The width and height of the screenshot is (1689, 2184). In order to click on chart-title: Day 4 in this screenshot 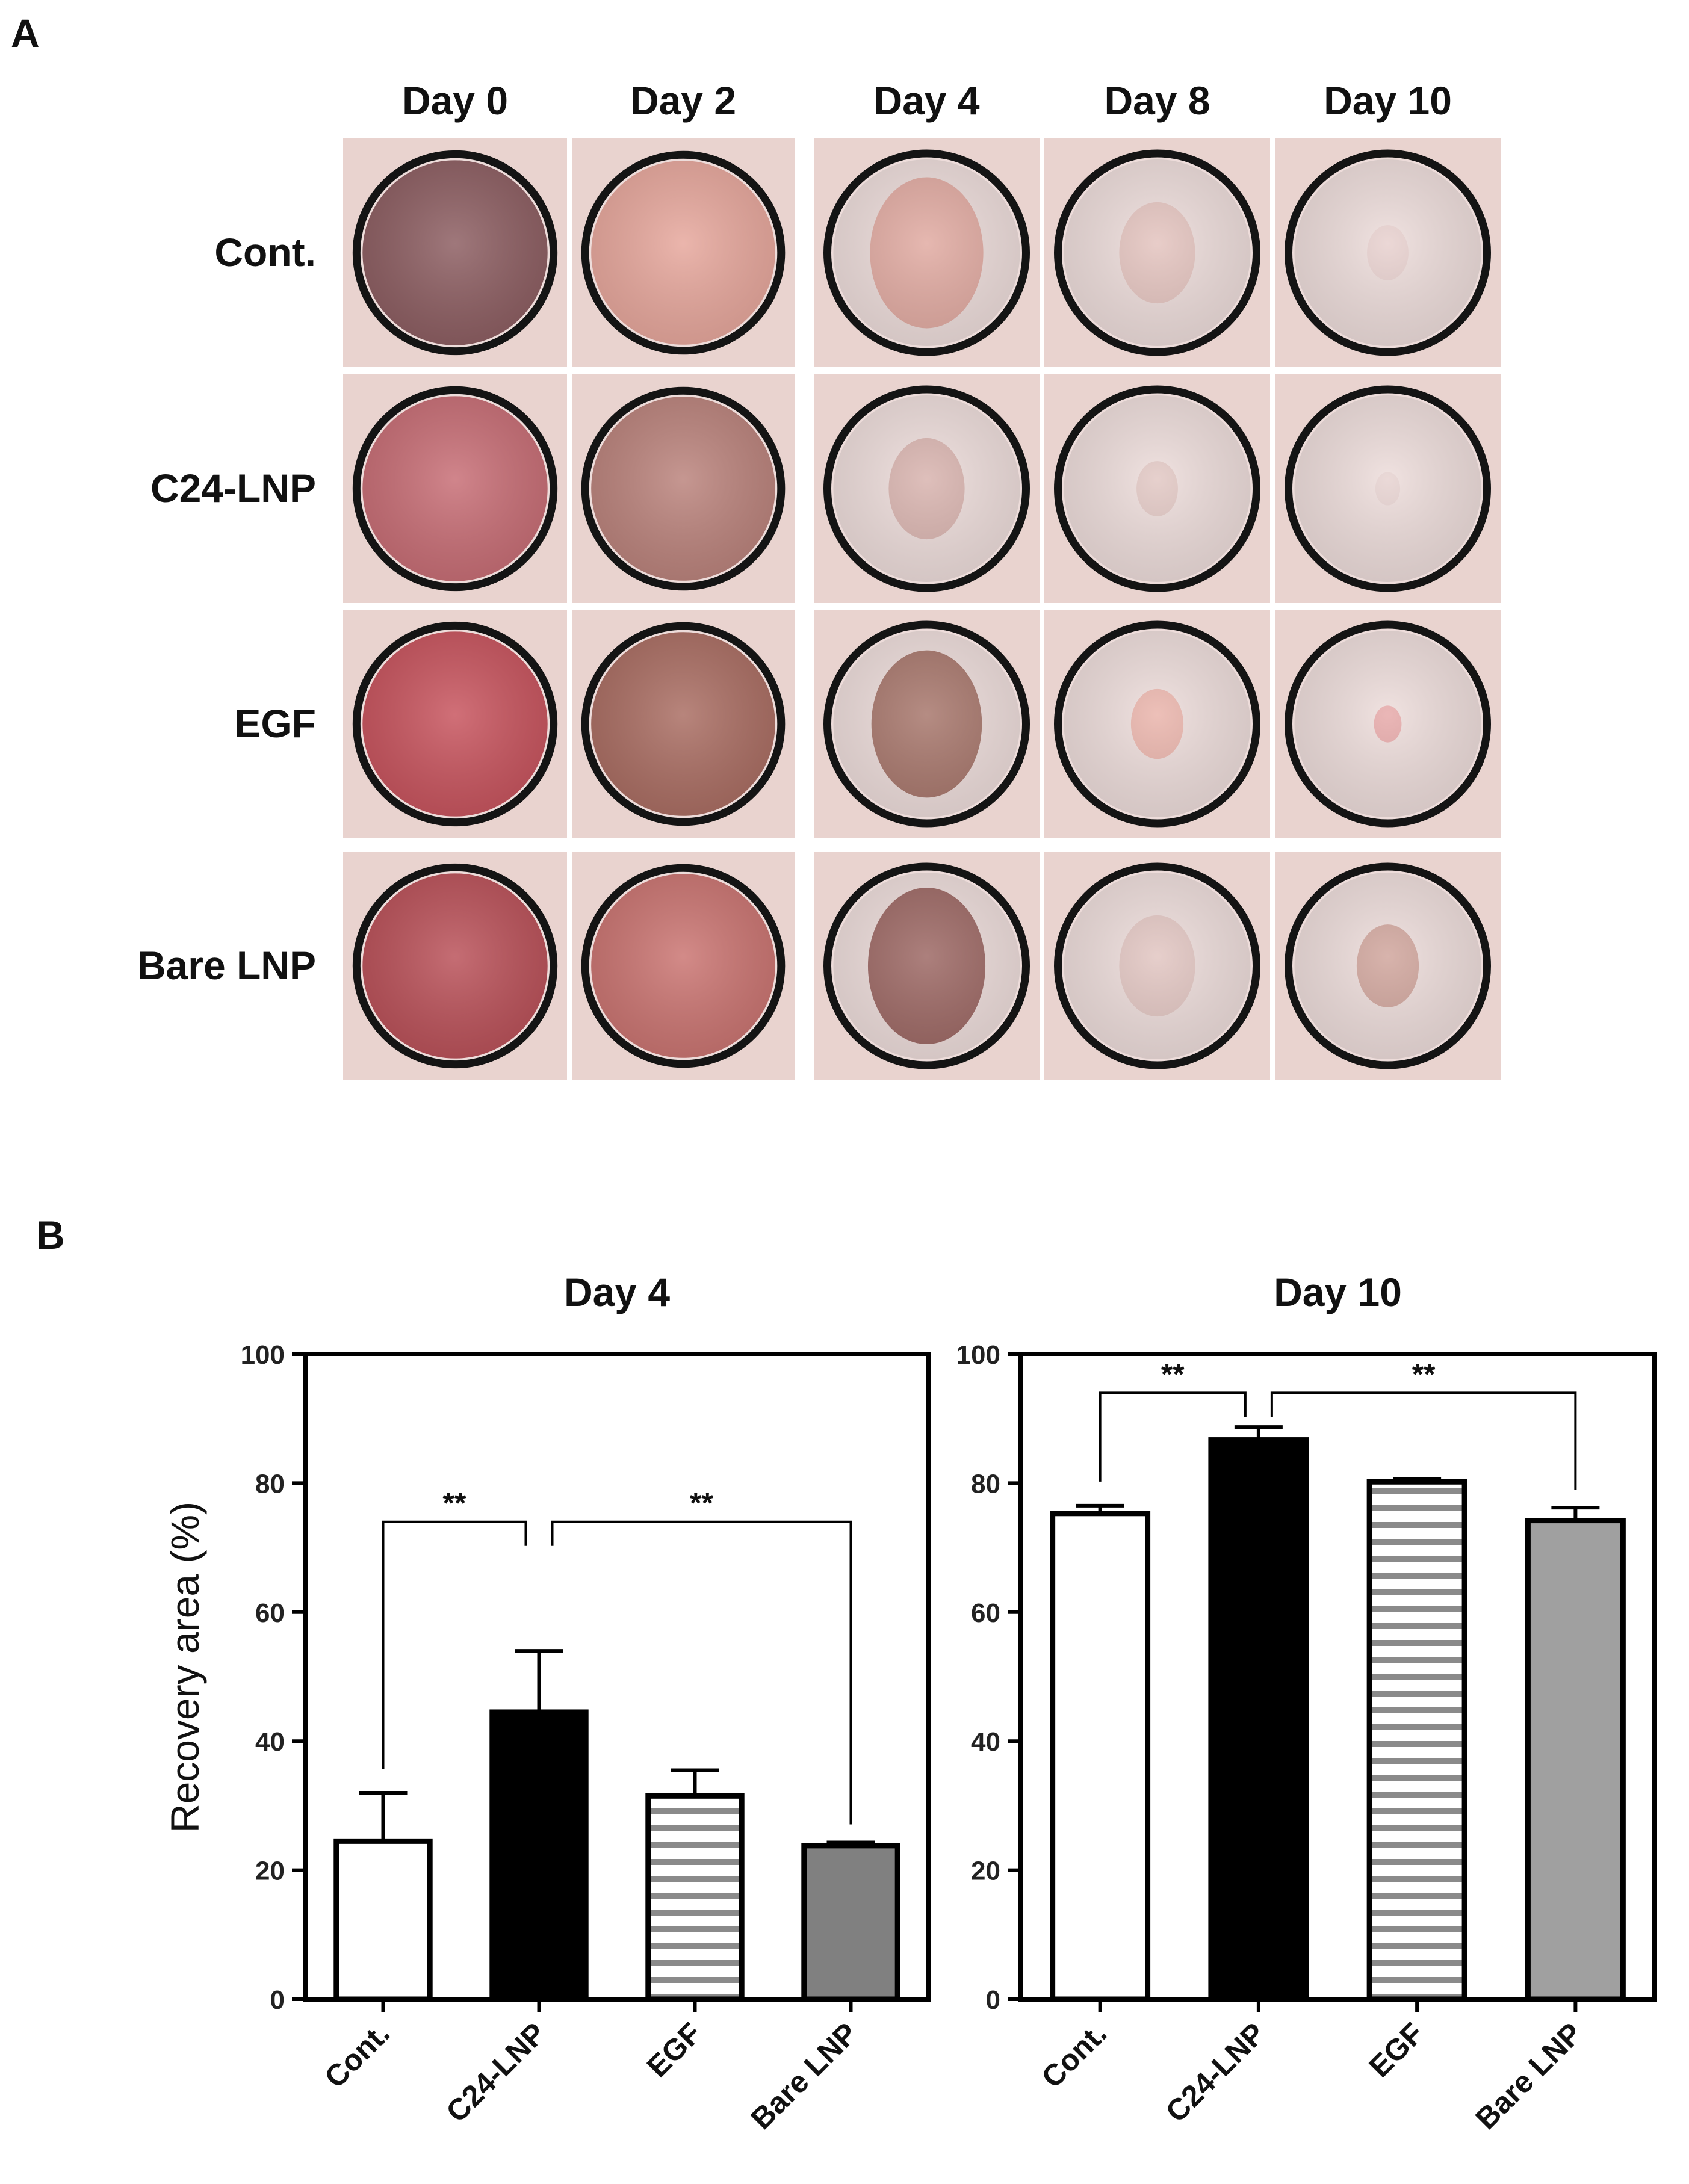, I will do `click(617, 1292)`.